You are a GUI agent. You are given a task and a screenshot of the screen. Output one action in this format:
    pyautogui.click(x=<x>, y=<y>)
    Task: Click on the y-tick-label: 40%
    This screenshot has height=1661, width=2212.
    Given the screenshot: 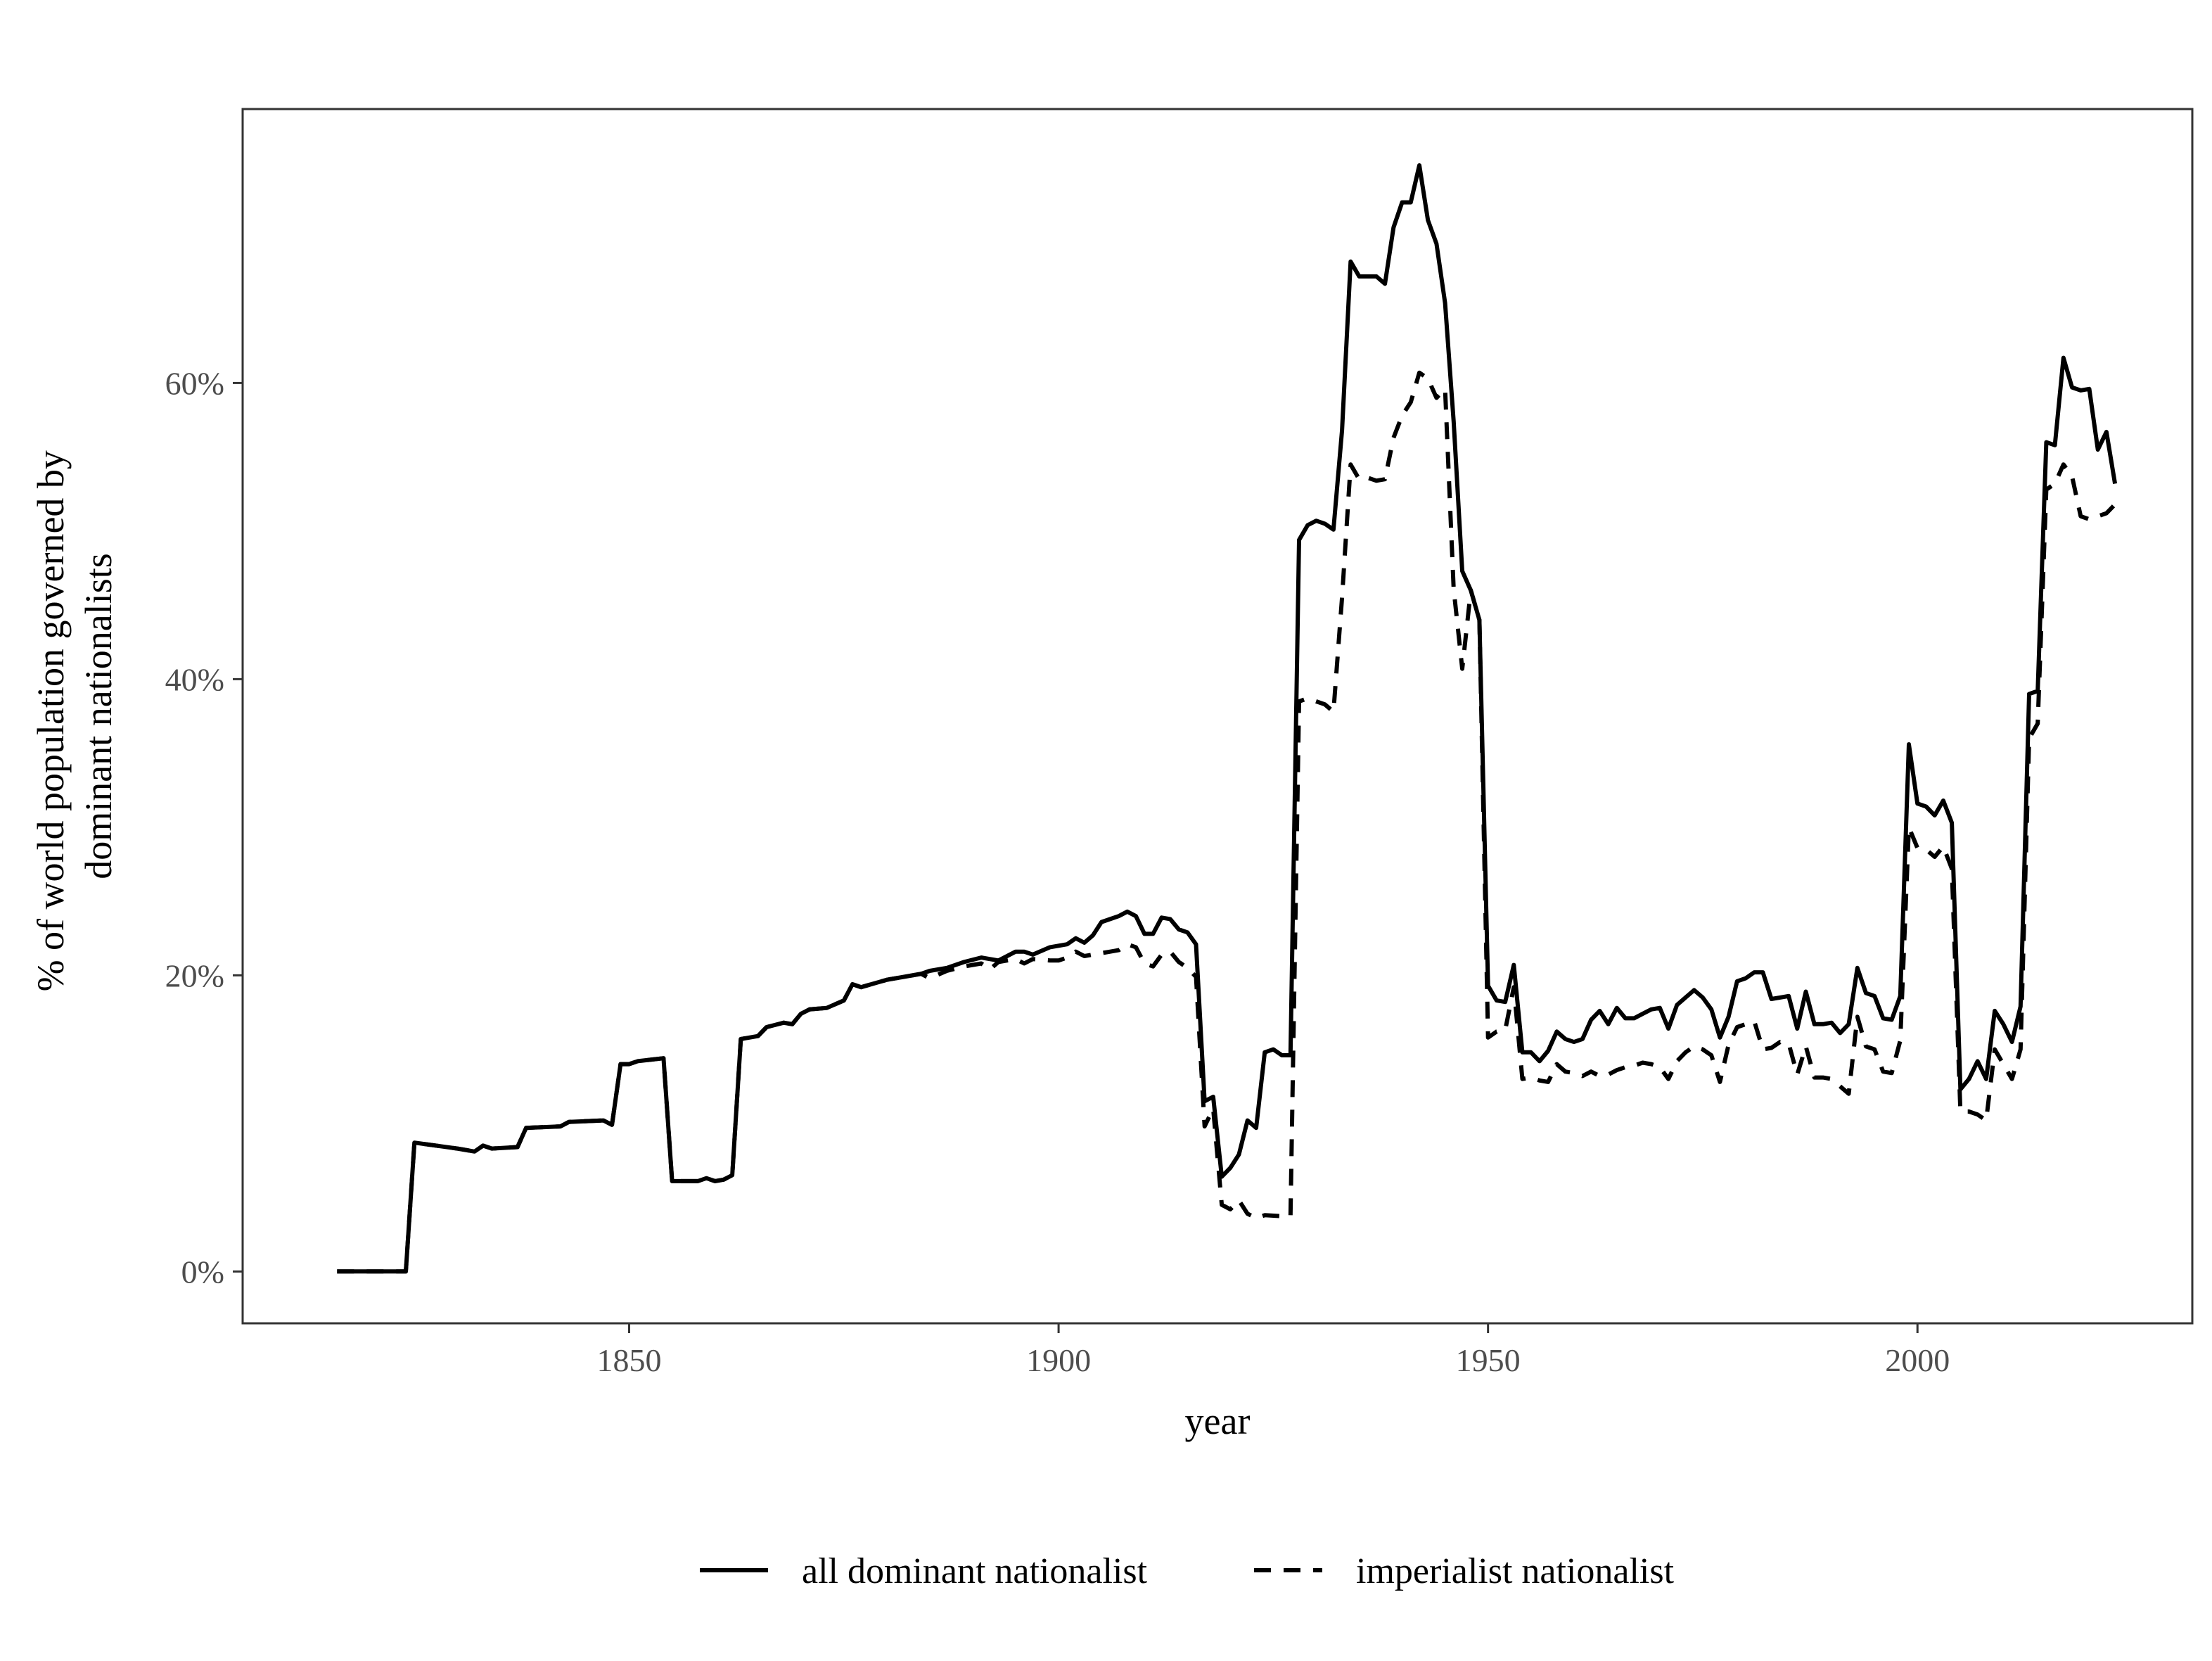 What is the action you would take?
    pyautogui.click(x=194, y=679)
    